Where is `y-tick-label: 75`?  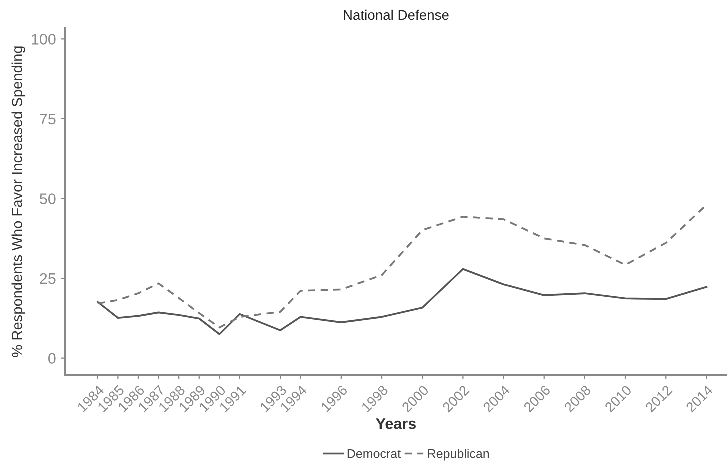 y-tick-label: 75 is located at coordinates (48, 119).